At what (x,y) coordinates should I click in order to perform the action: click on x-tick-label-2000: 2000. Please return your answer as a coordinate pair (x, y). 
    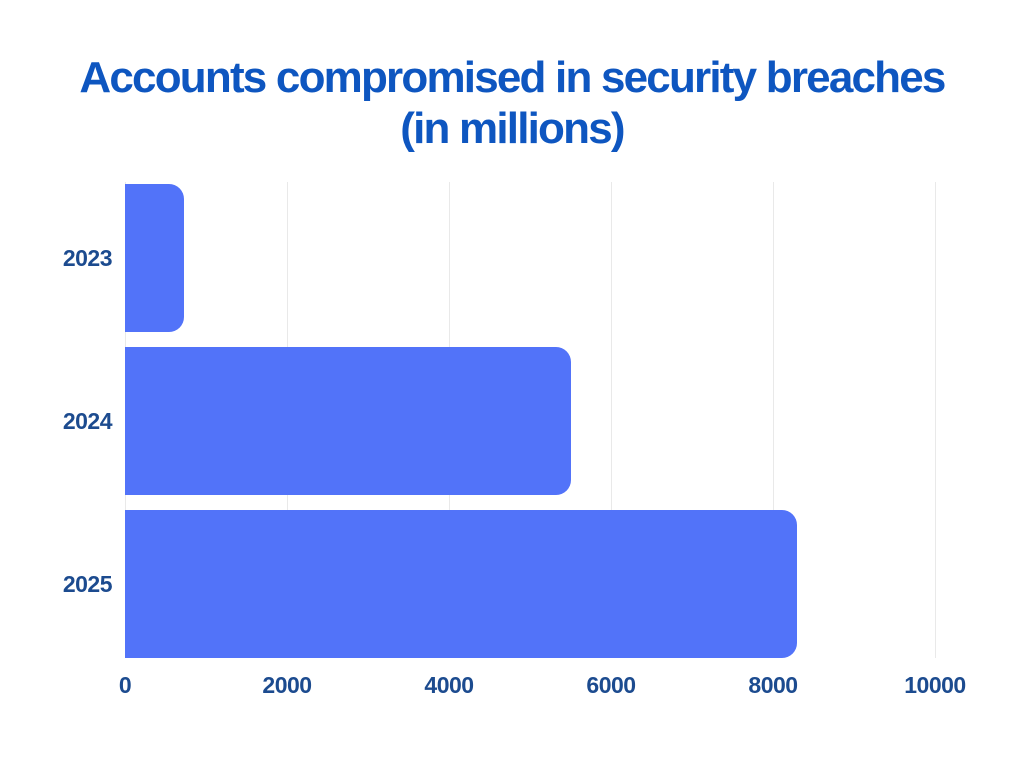
    Looking at the image, I should click on (287, 685).